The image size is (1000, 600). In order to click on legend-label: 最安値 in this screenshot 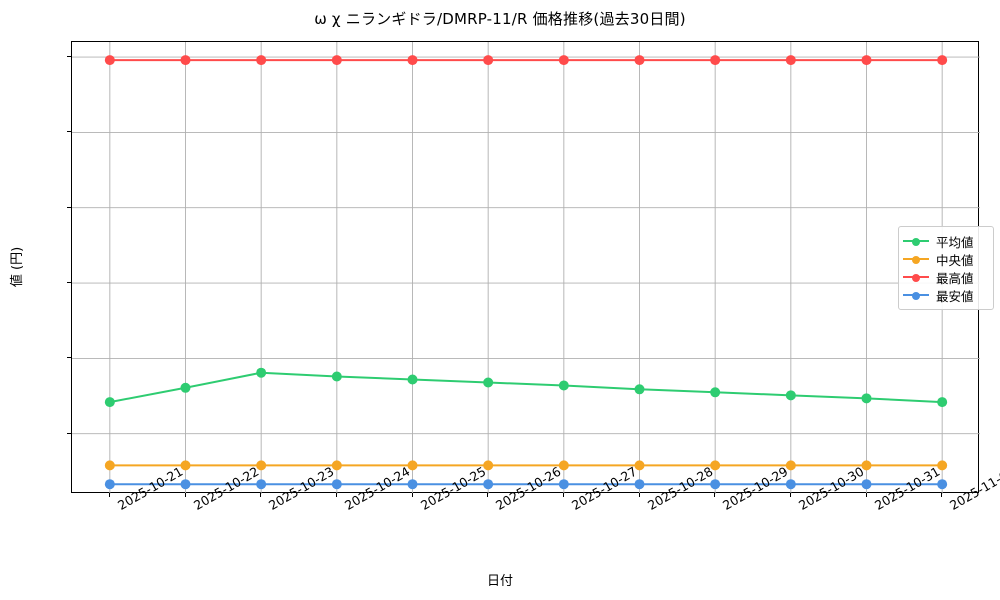, I will do `click(955, 296)`.